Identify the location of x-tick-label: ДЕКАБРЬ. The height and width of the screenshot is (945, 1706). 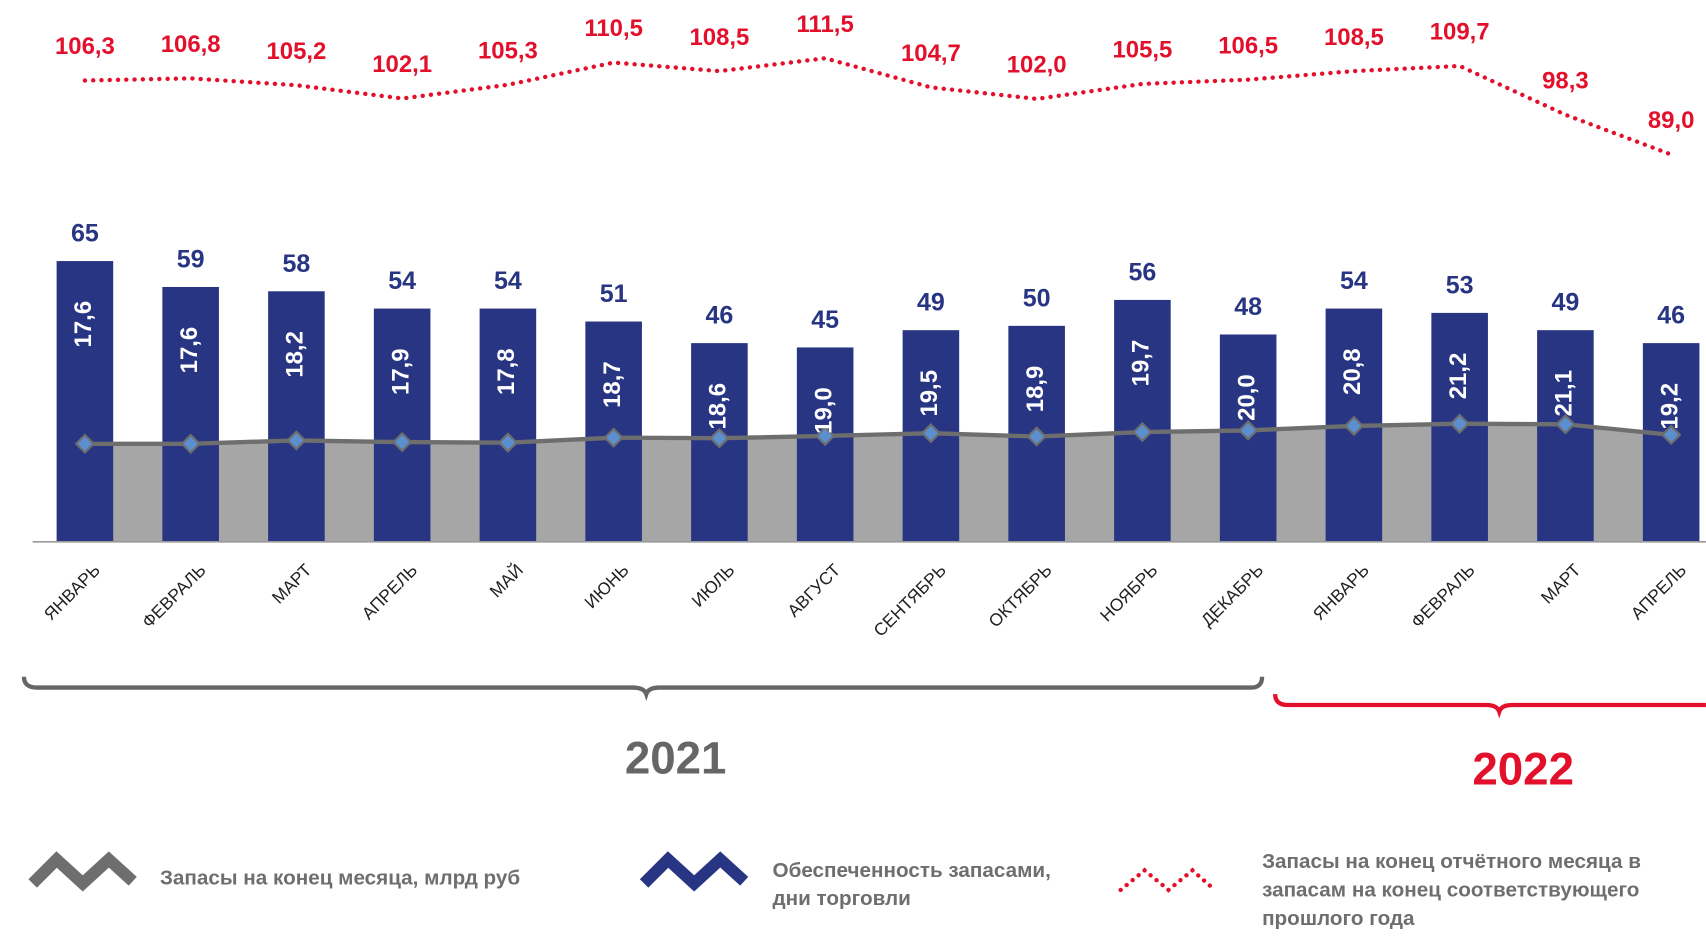
(1232, 595).